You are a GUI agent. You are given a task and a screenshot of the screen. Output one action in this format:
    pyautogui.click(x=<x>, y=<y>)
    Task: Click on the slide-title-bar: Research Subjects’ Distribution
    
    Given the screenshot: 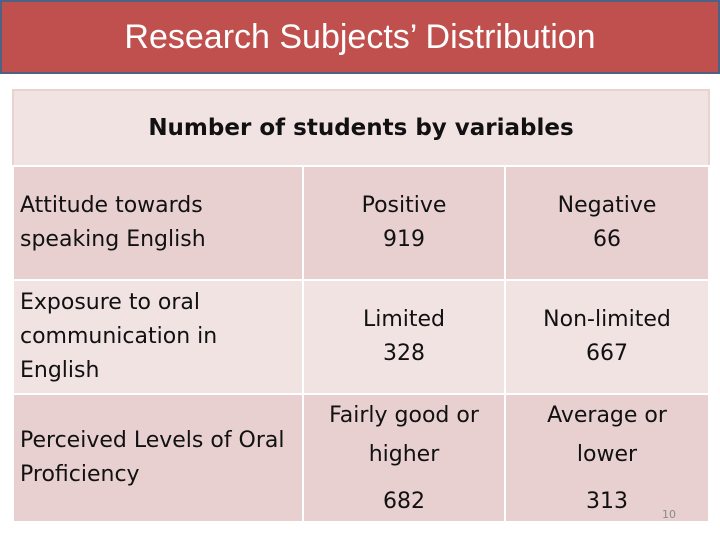 What is the action you would take?
    pyautogui.click(x=360, y=37)
    